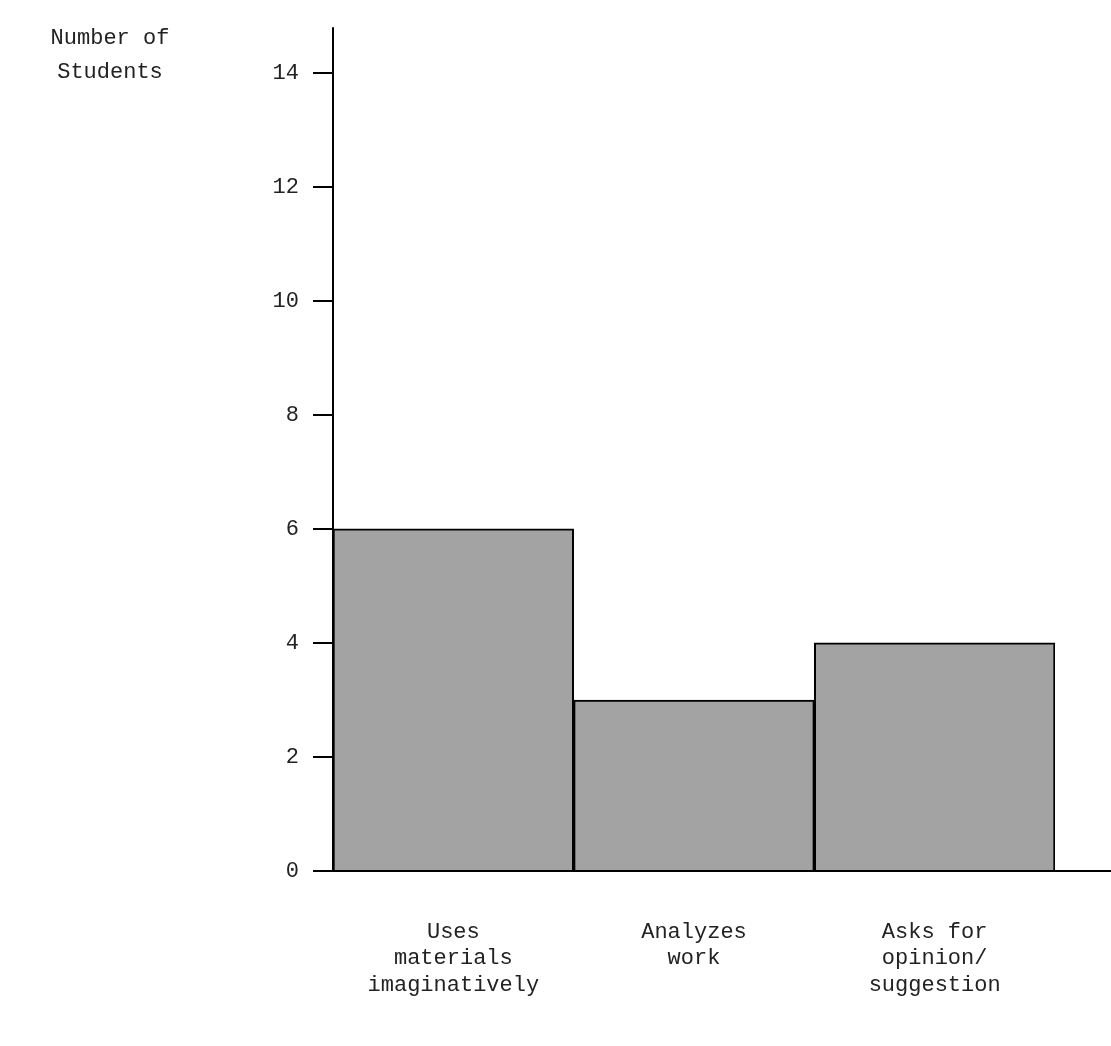  What do you see at coordinates (694, 946) in the screenshot?
I see `x-tick-label: Analyzes work` at bounding box center [694, 946].